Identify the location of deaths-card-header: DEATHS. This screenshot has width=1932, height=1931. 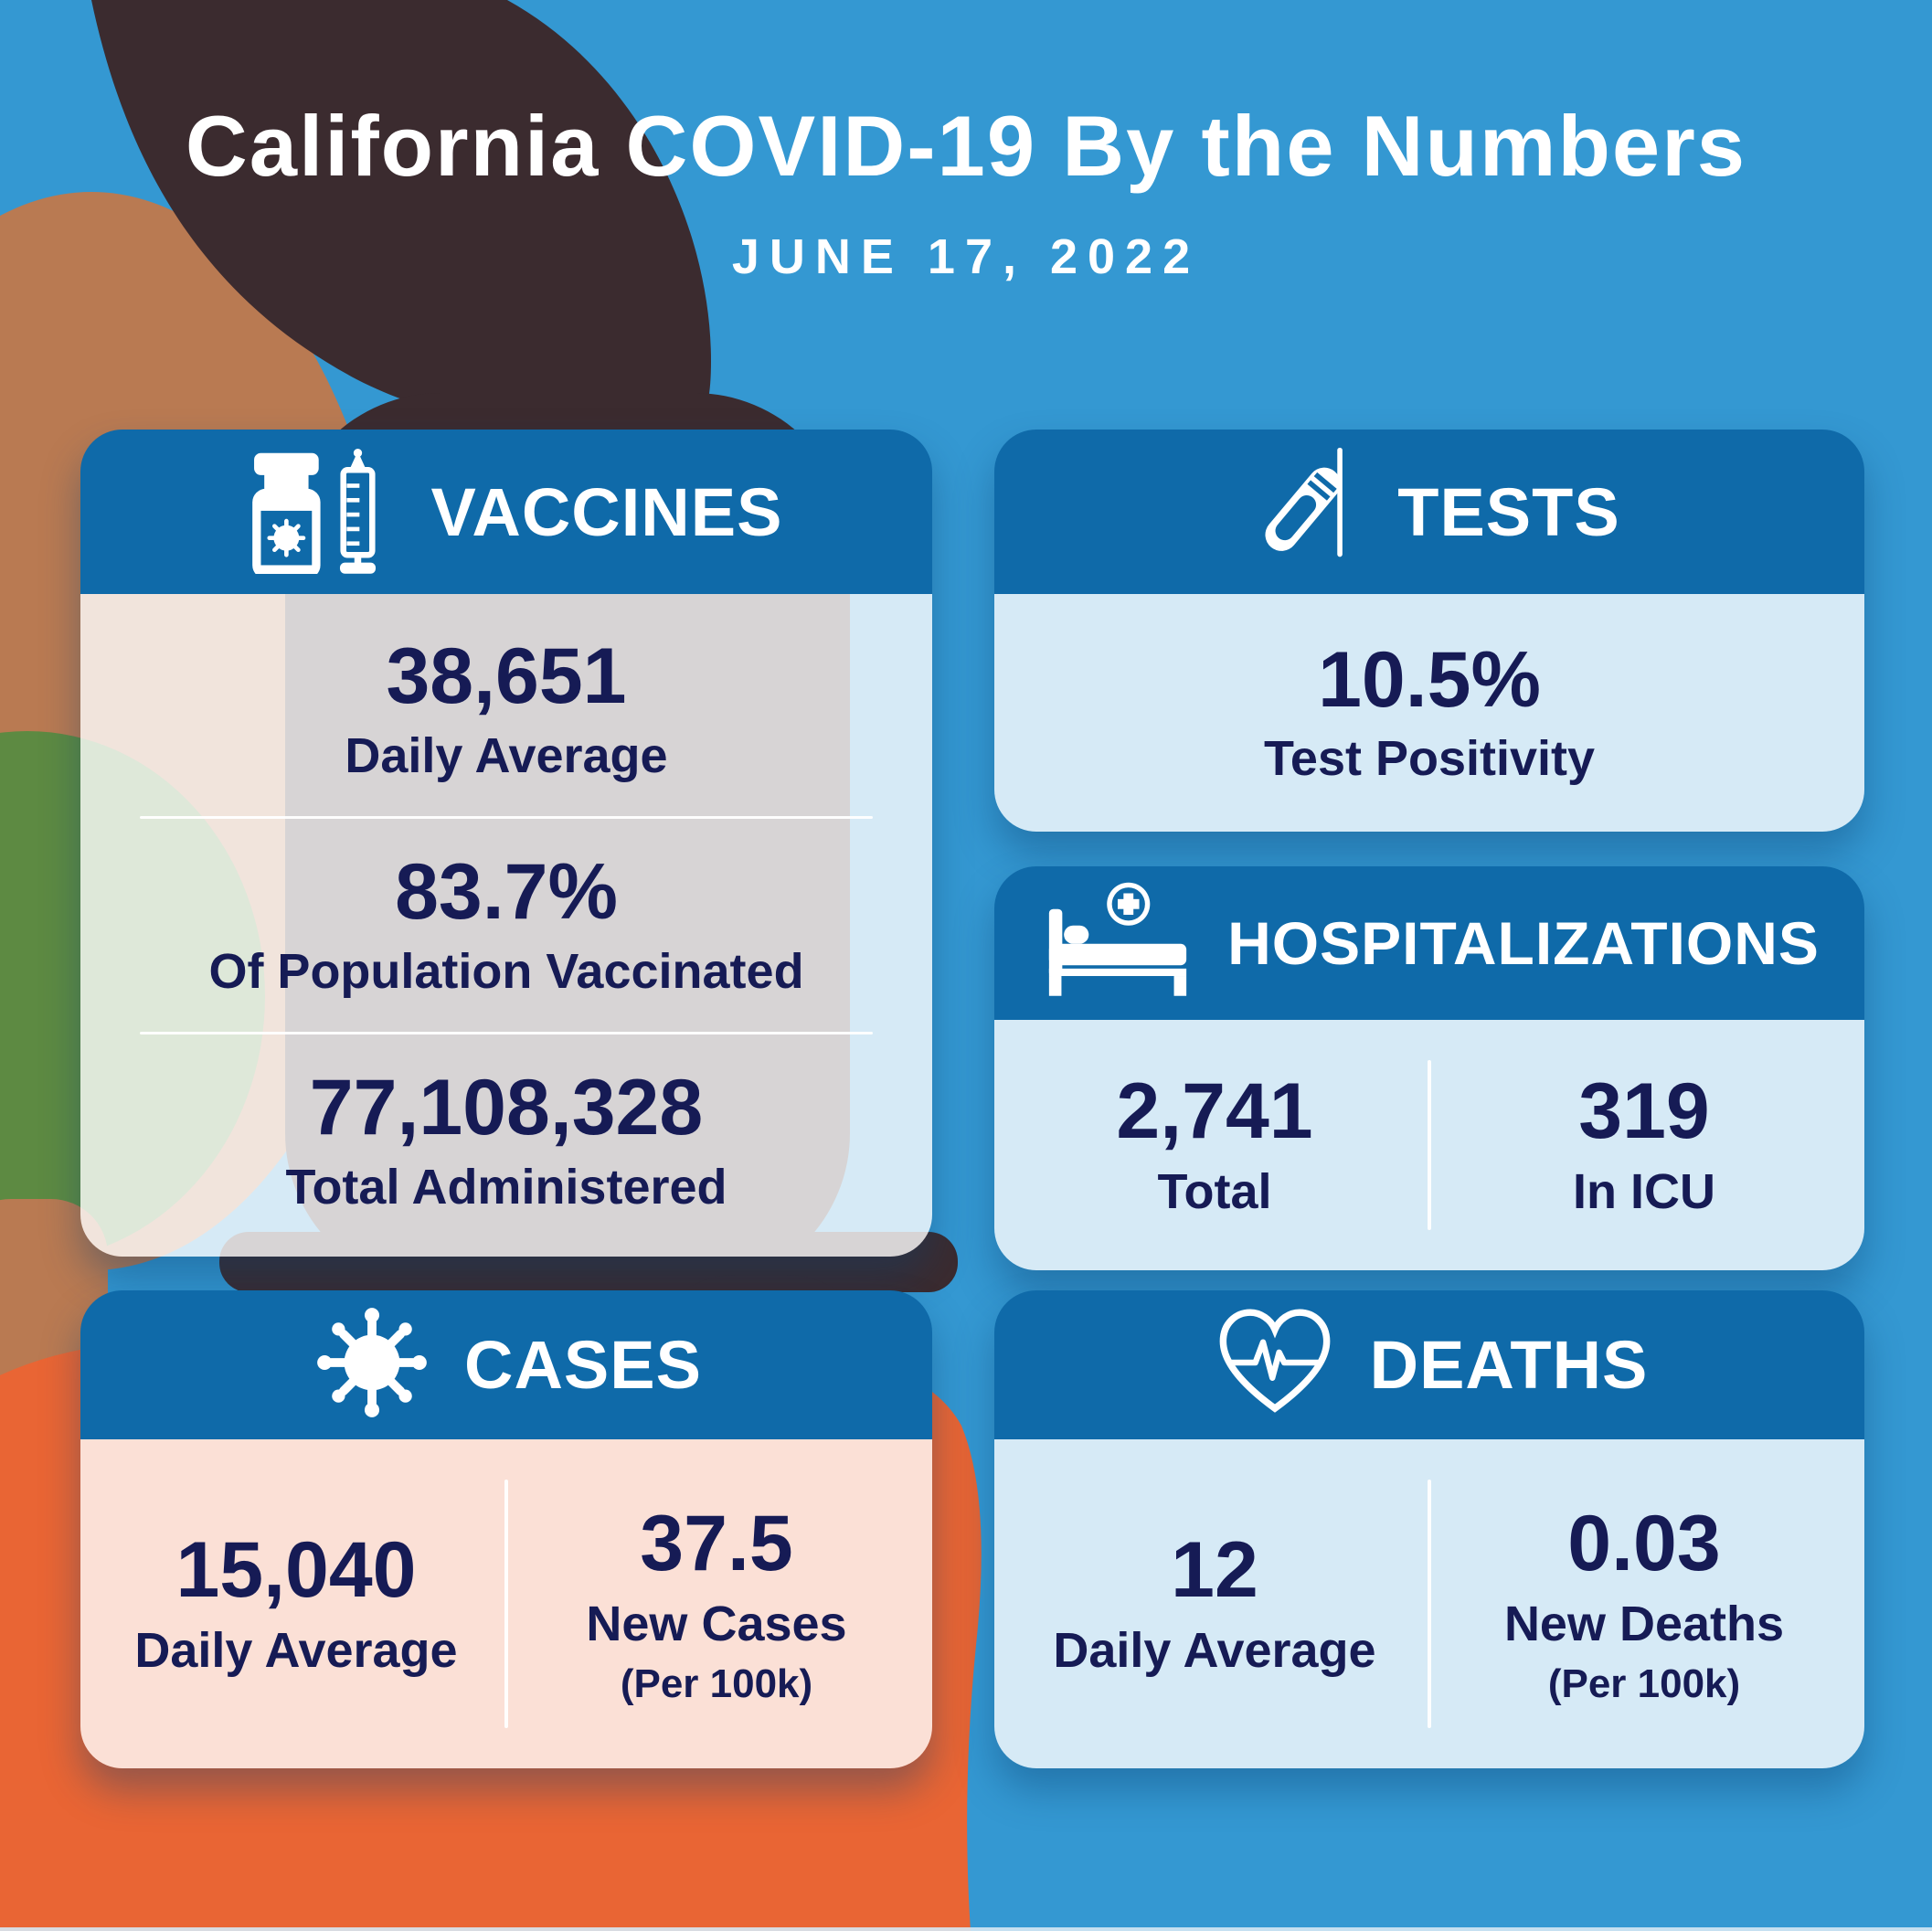
(1429, 1364).